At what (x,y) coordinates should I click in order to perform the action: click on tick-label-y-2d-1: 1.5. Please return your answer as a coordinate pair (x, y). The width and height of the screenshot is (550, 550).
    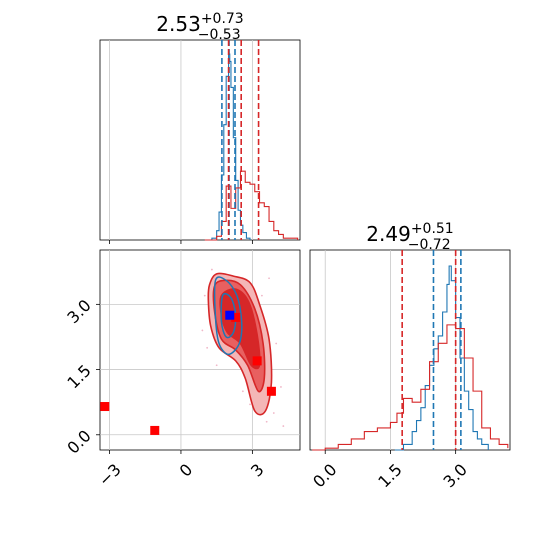
    Looking at the image, I should click on (78, 376).